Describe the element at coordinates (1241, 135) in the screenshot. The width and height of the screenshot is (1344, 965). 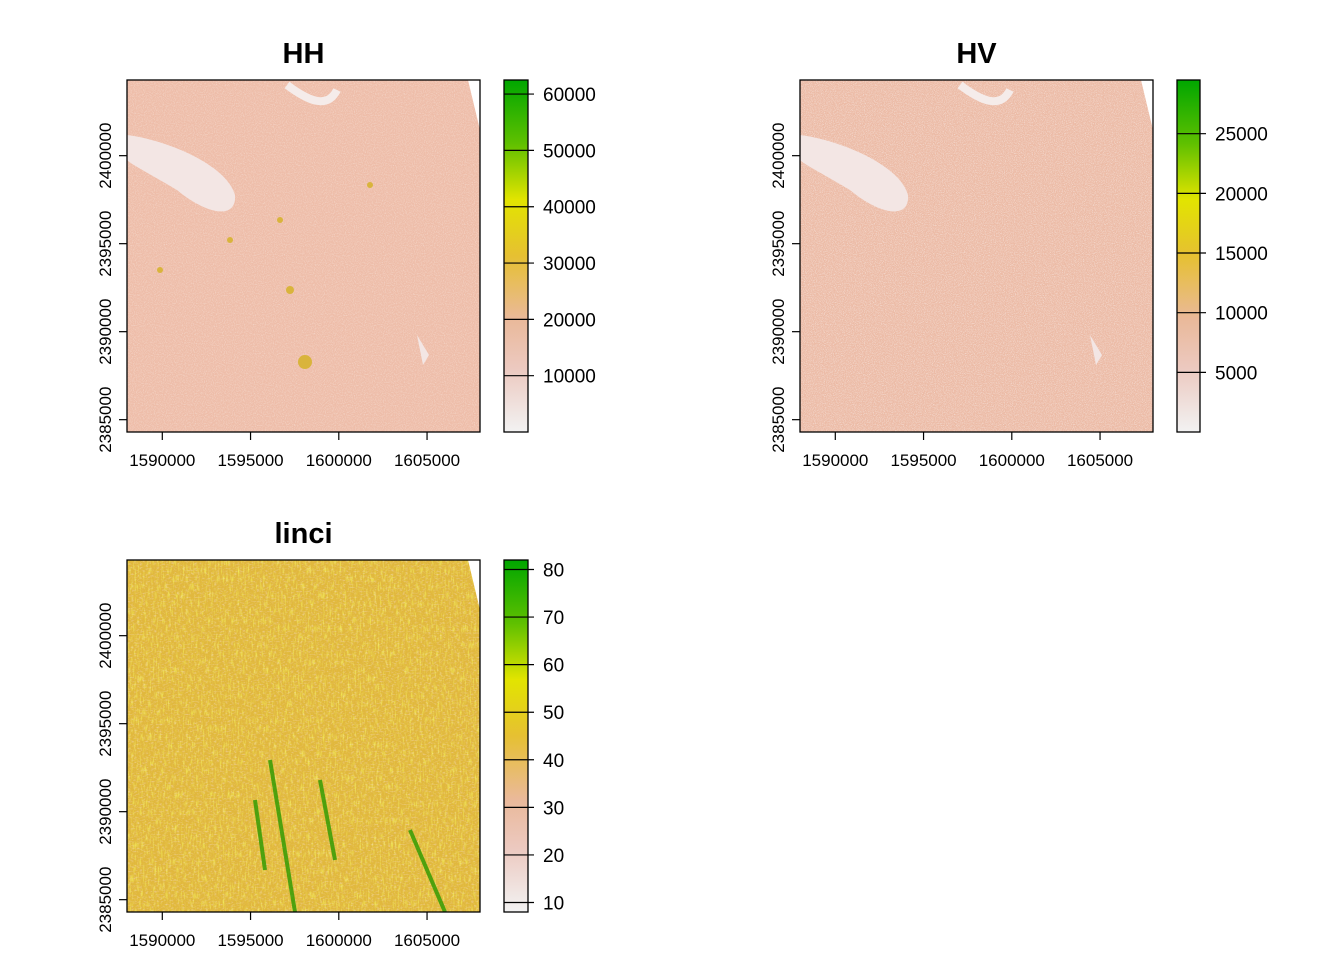
I see `colorbar-tick-label: 25000` at that location.